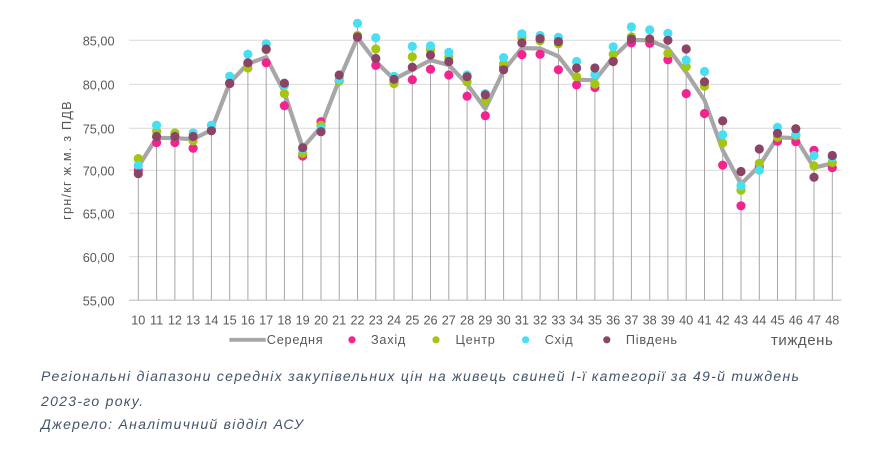  I want to click on svg-text: 39, so click(668, 320).